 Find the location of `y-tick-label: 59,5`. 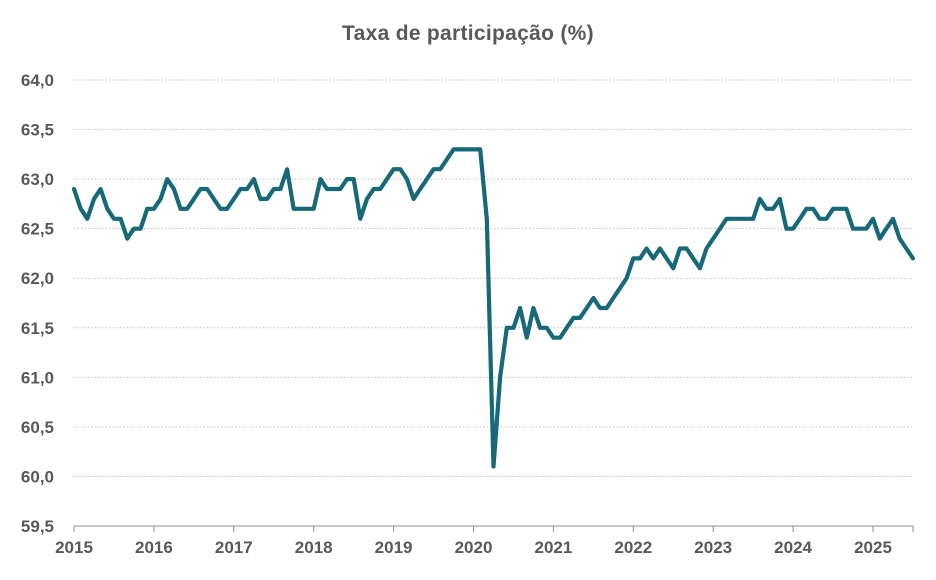

y-tick-label: 59,5 is located at coordinates (37, 526).